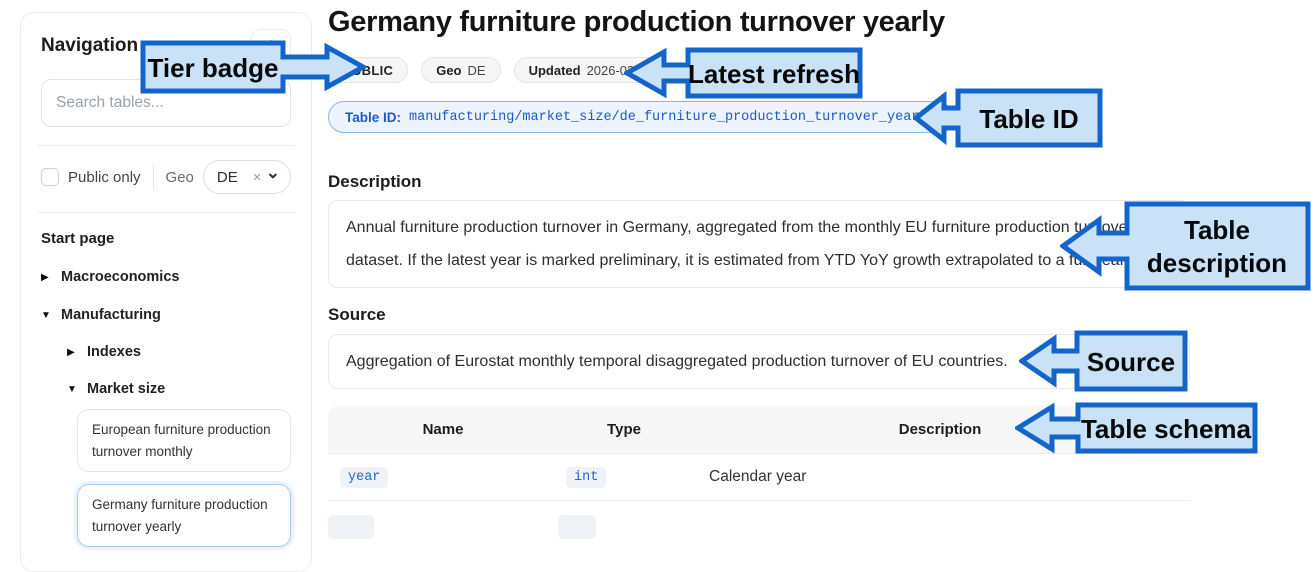 This screenshot has width=1314, height=572. Describe the element at coordinates (257, 177) in the screenshot. I see `clear-icon: ✕` at that location.